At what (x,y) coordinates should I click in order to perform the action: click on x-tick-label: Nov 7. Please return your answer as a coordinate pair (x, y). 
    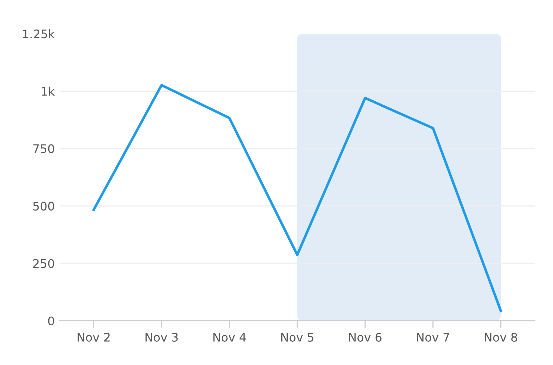
    Looking at the image, I should click on (433, 337).